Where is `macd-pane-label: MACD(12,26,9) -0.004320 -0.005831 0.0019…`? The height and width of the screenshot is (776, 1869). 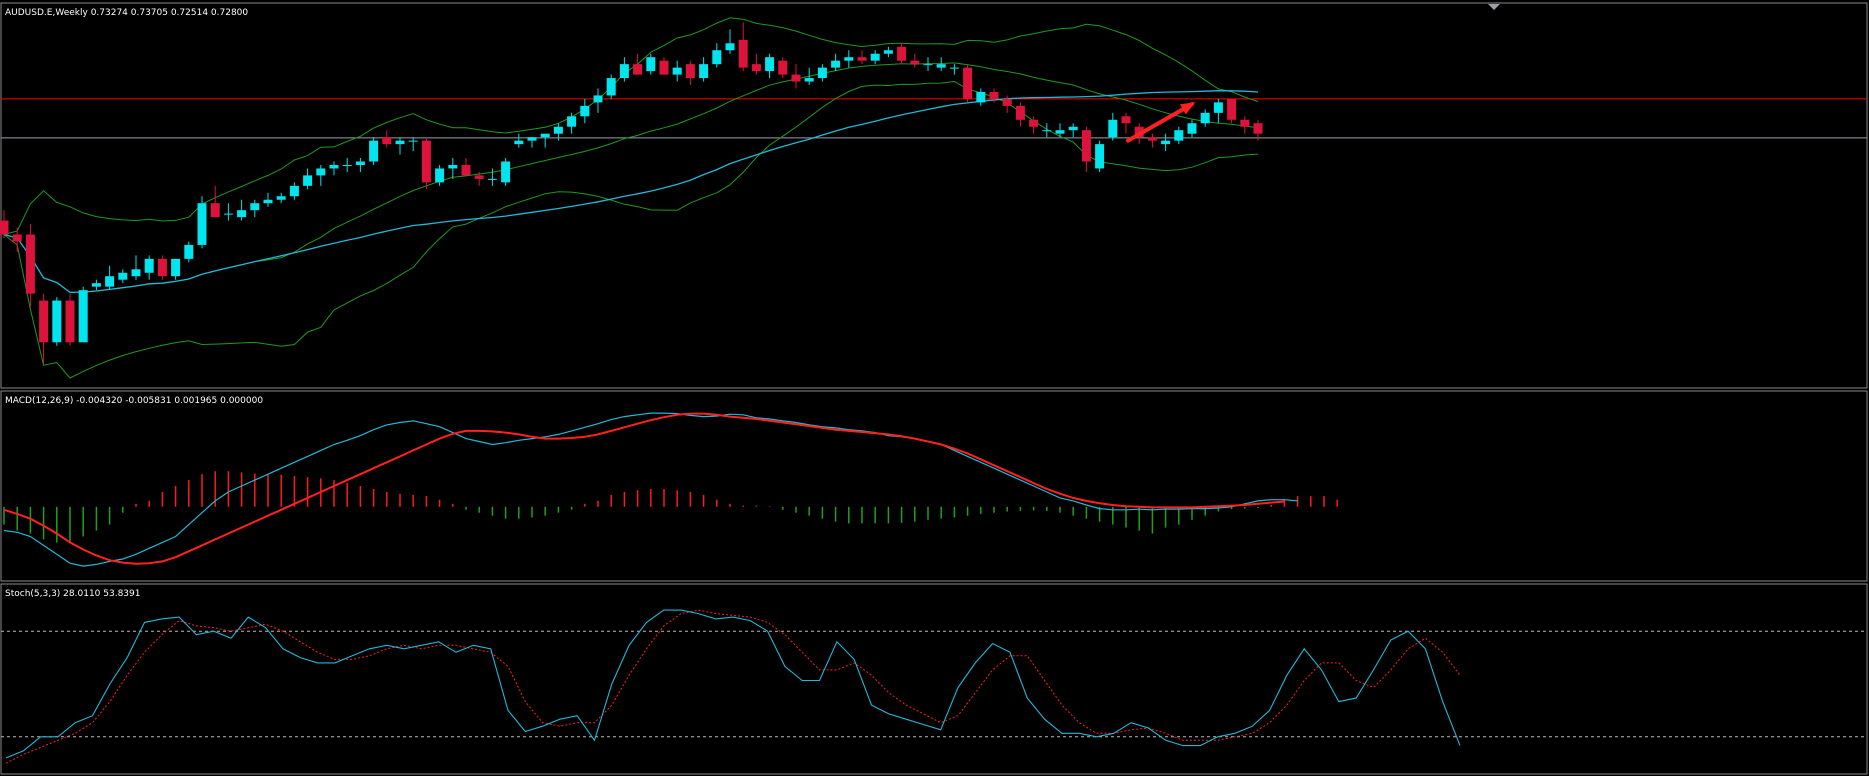
macd-pane-label: MACD(12,26,9) -0.004320 -0.005831 0.0019… is located at coordinates (134, 401).